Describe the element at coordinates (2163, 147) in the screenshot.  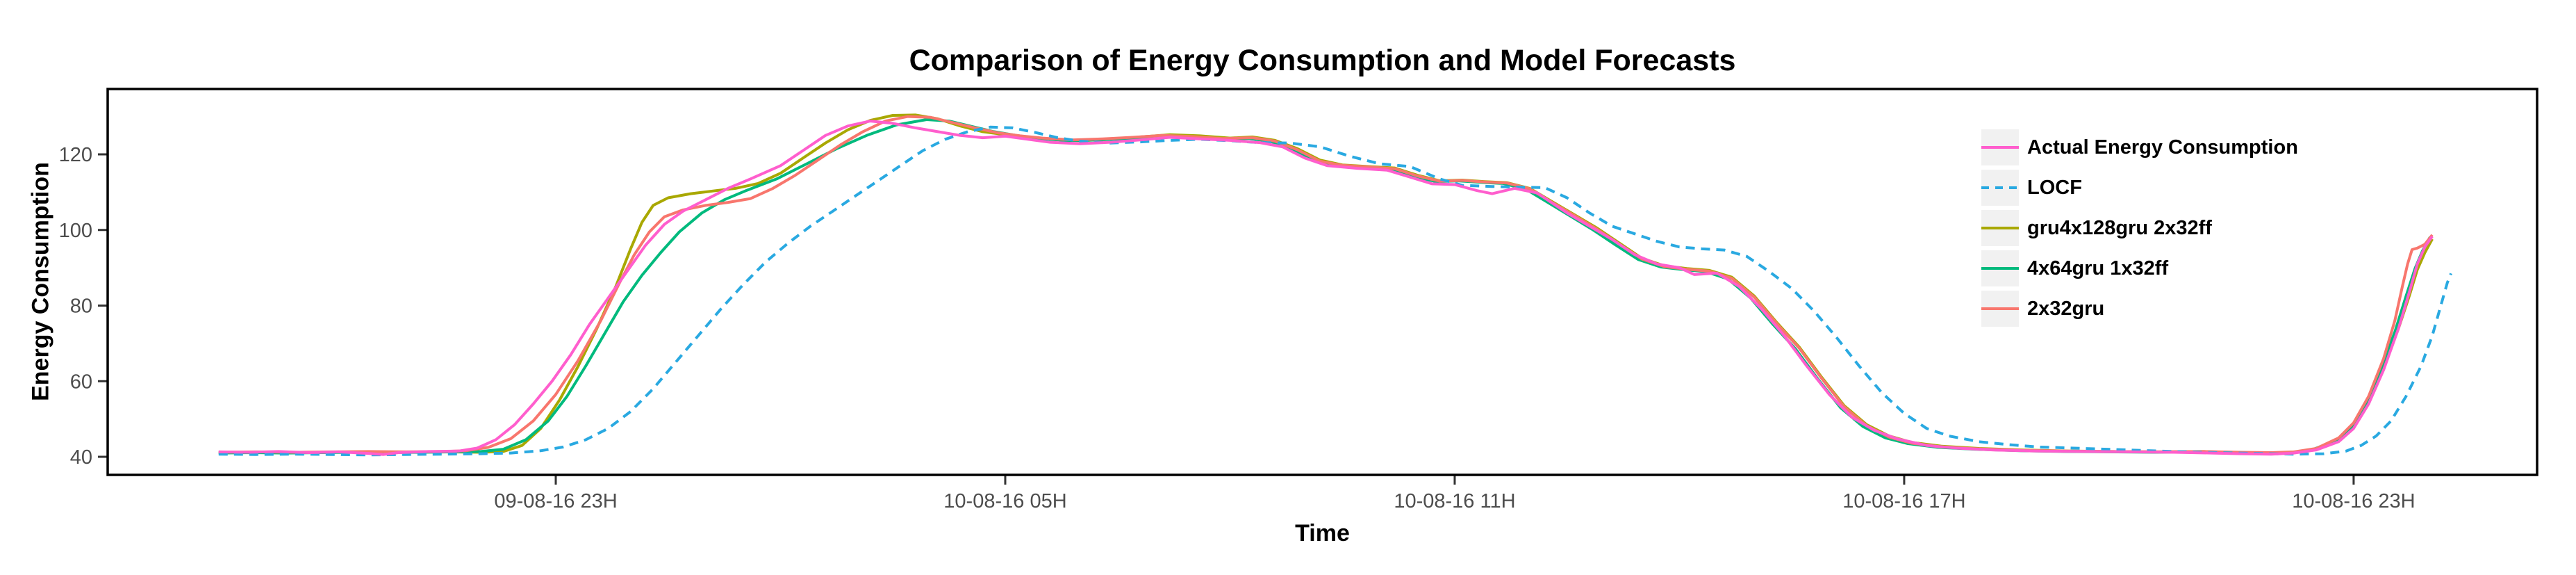
I see `legend-label: Actual Energy Consumption` at that location.